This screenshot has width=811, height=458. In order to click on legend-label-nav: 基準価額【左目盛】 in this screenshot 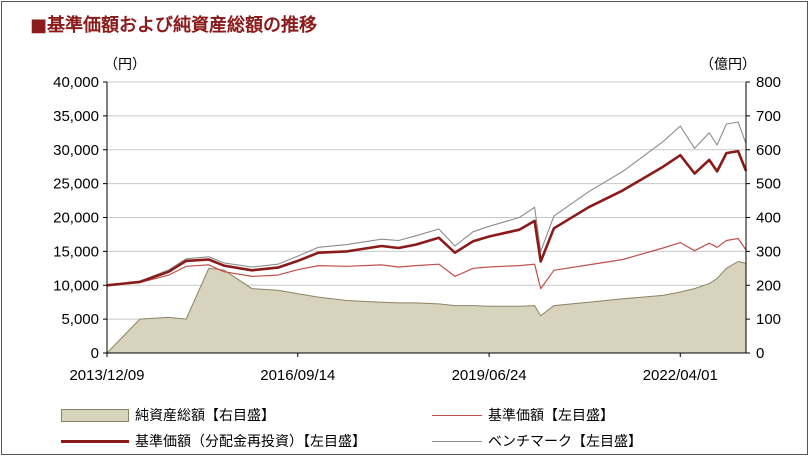, I will do `click(551, 416)`.